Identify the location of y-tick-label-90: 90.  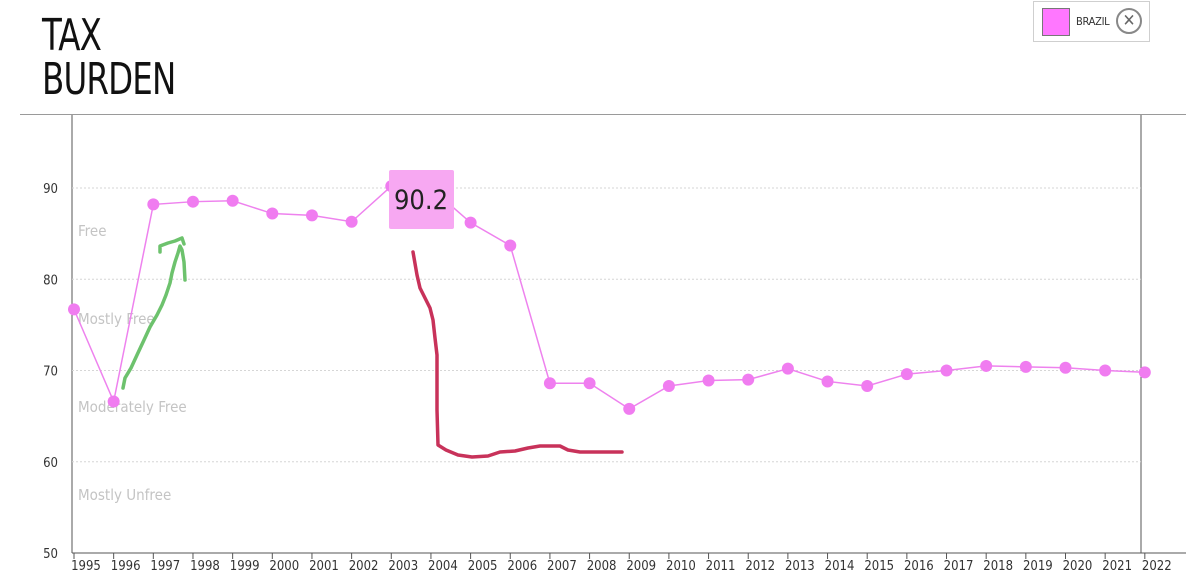
(50, 189).